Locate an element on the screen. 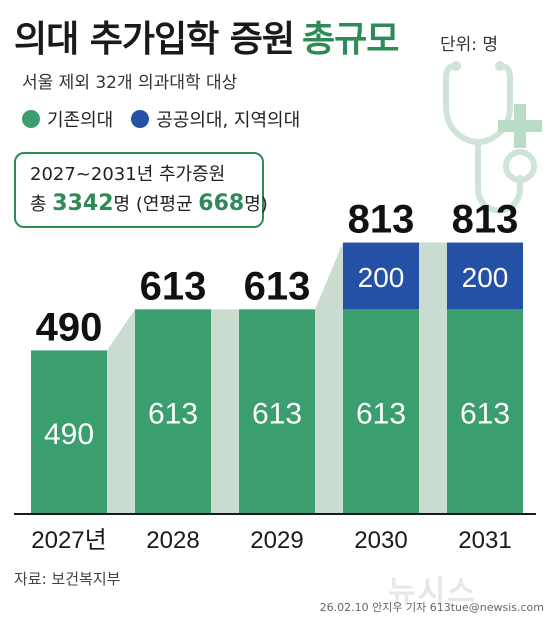  legend-label-existing: 기존의대 is located at coordinates (80, 120).